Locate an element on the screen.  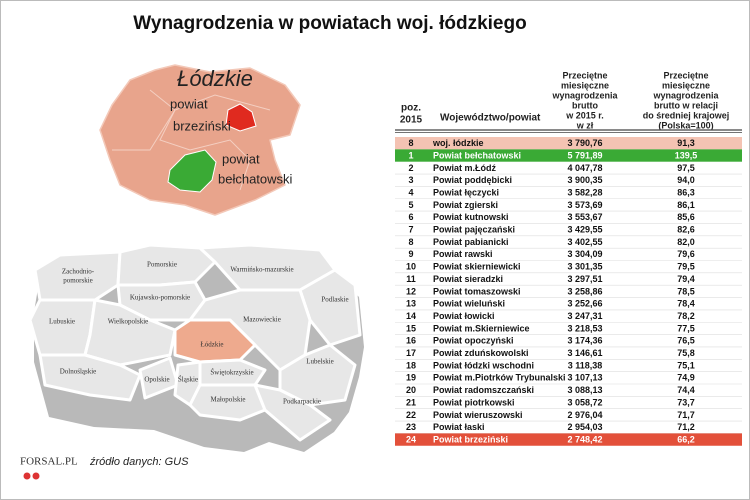
column-header: do średniej krajowej is located at coordinates (686, 115).